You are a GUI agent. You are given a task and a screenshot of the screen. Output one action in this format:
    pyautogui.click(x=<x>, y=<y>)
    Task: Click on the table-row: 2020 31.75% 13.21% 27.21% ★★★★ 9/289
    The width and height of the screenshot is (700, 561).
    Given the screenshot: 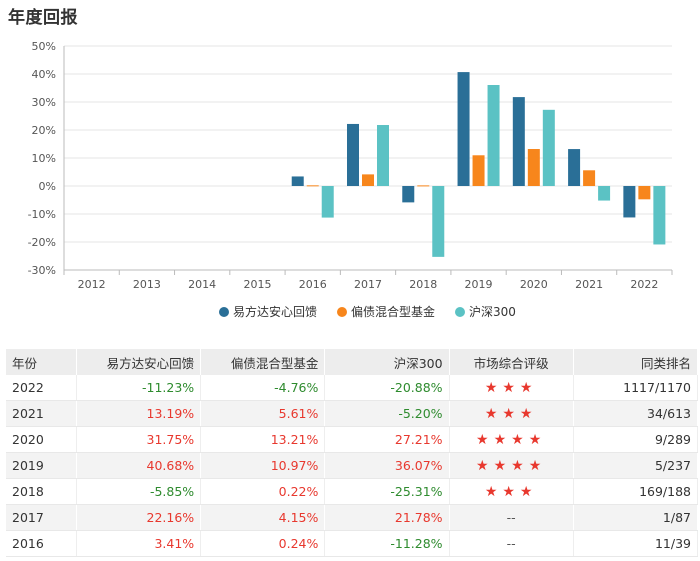 What is the action you would take?
    pyautogui.click(x=352, y=439)
    